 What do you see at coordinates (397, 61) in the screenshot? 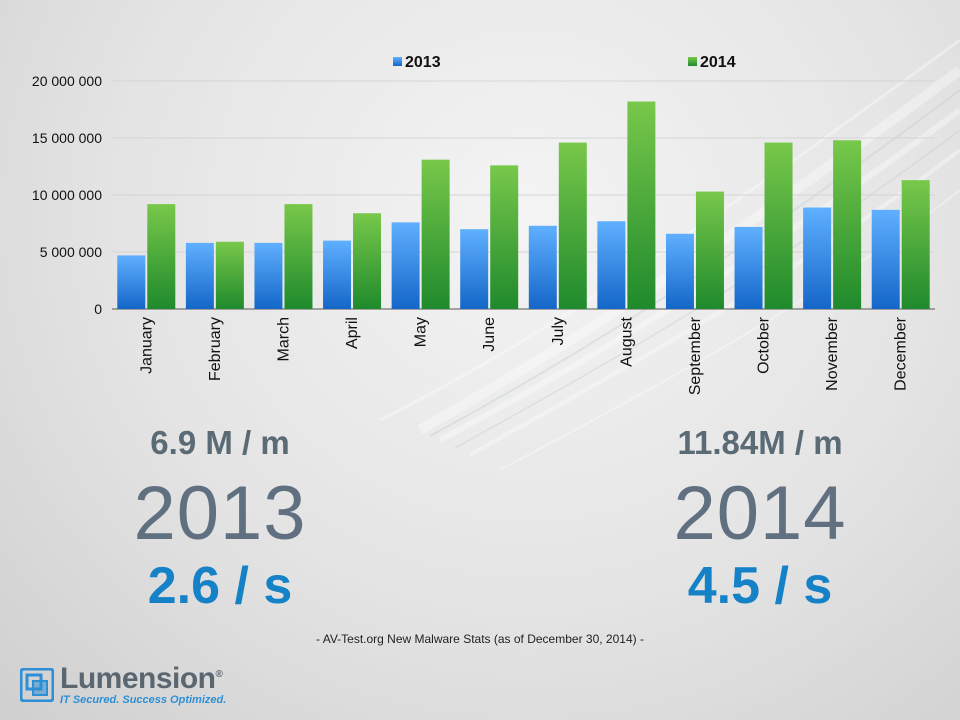
I see `legend-swatch-2013` at bounding box center [397, 61].